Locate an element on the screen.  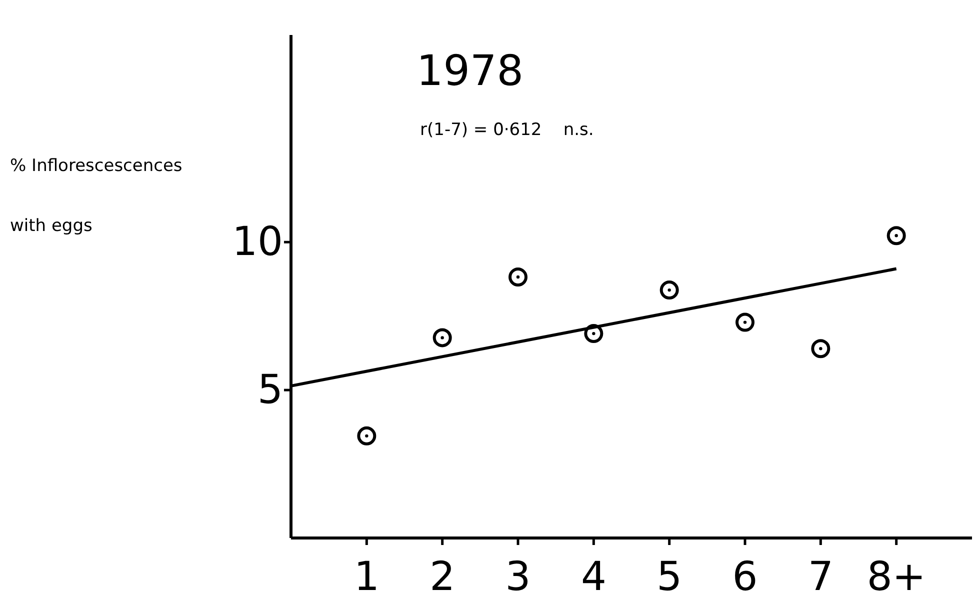
x-tick-label: 1 is located at coordinates (367, 577).